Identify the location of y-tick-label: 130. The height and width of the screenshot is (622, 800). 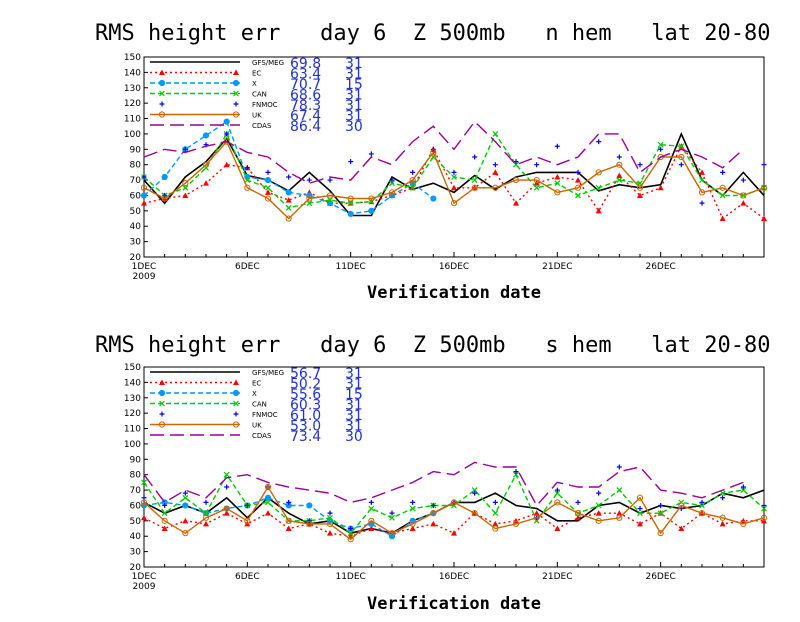
(132, 399).